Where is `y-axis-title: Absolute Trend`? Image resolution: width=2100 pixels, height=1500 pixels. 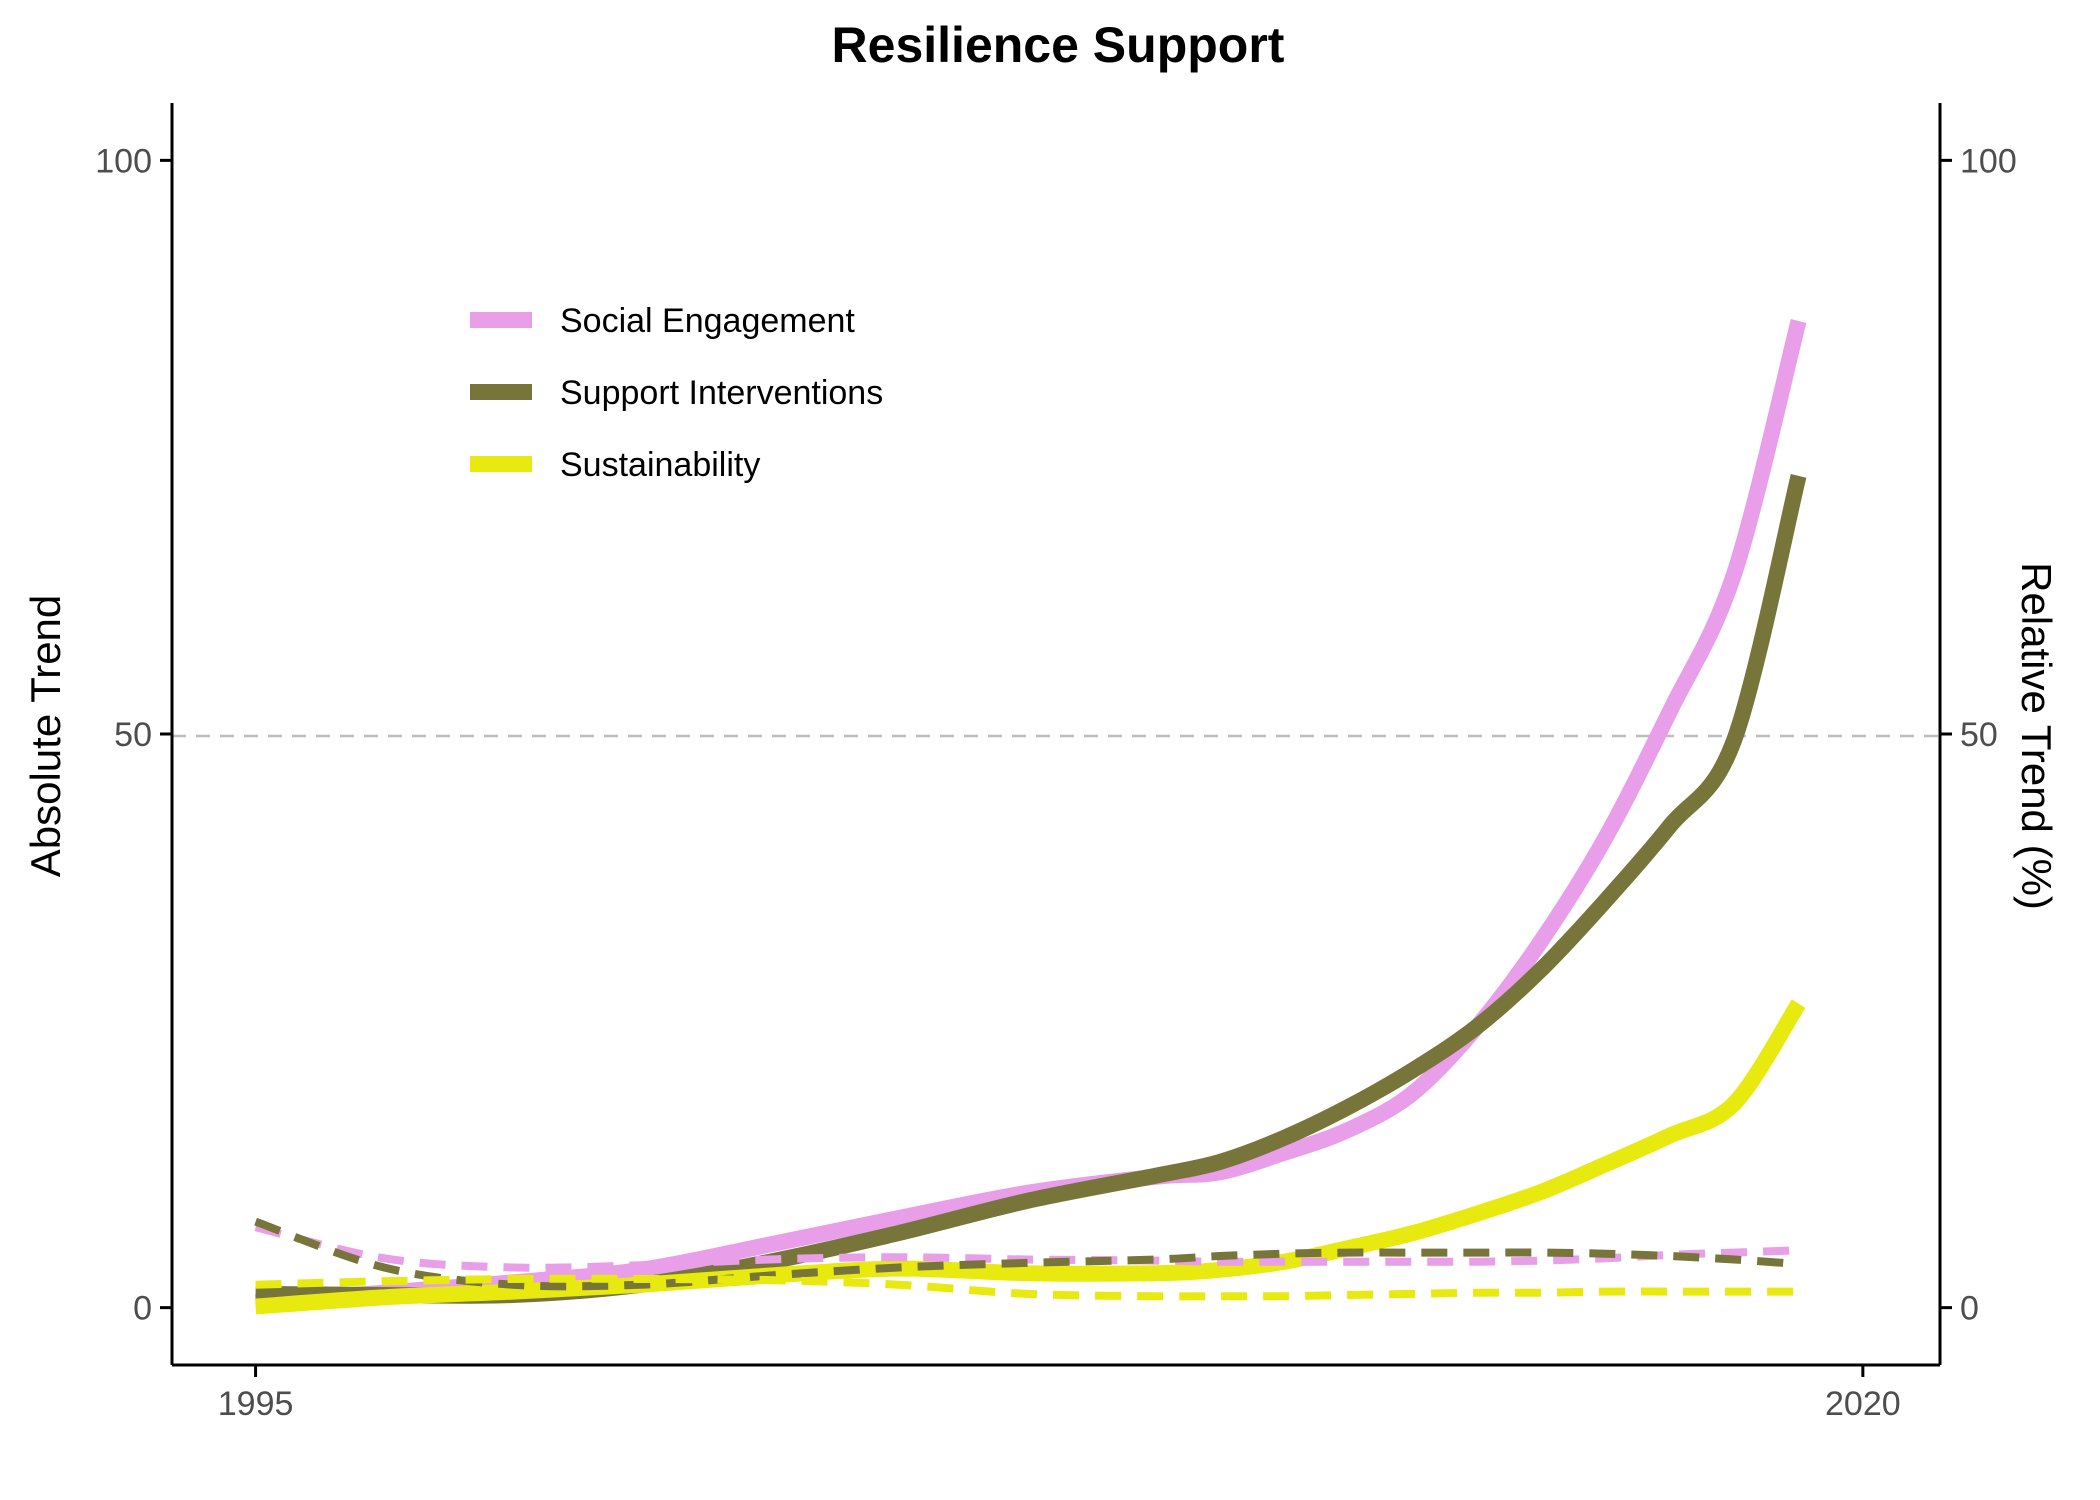 y-axis-title: Absolute Trend is located at coordinates (45, 736).